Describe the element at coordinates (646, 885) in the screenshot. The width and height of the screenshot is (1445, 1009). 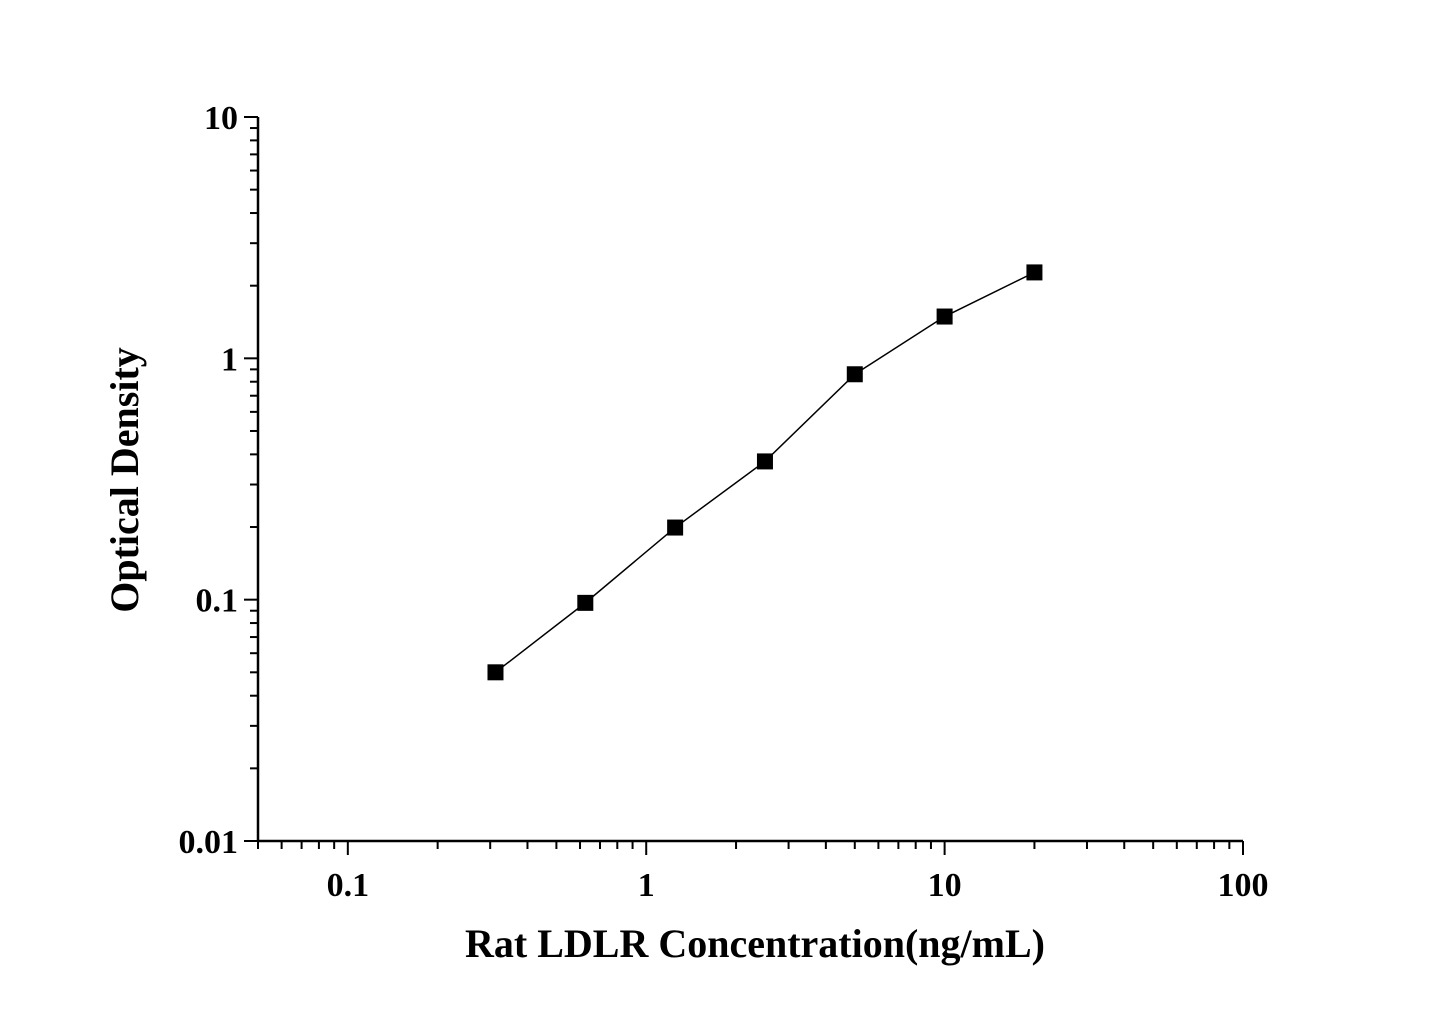
I see `x-tick-label: 1` at that location.